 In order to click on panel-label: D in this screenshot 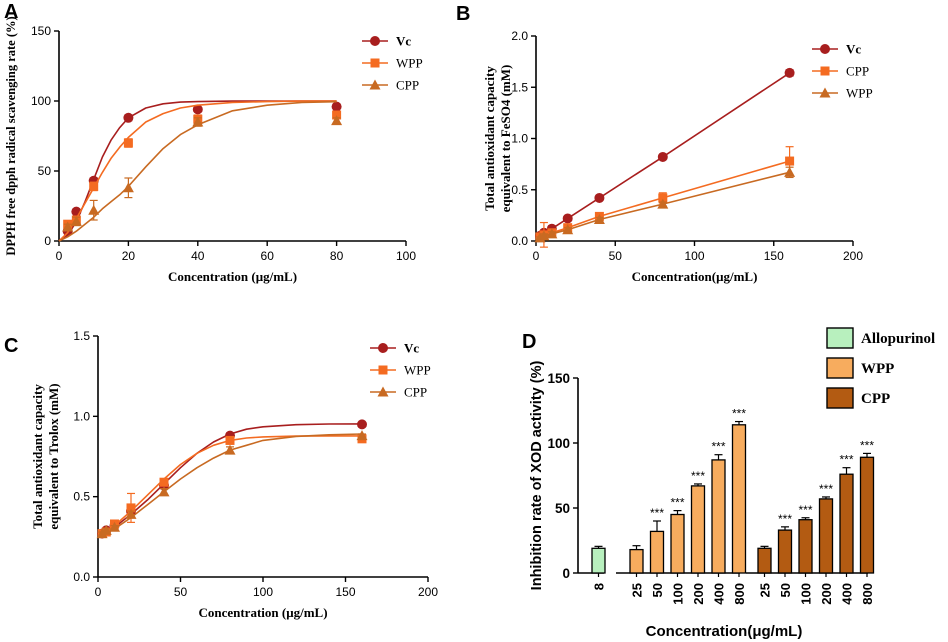, I will do `click(529, 342)`.